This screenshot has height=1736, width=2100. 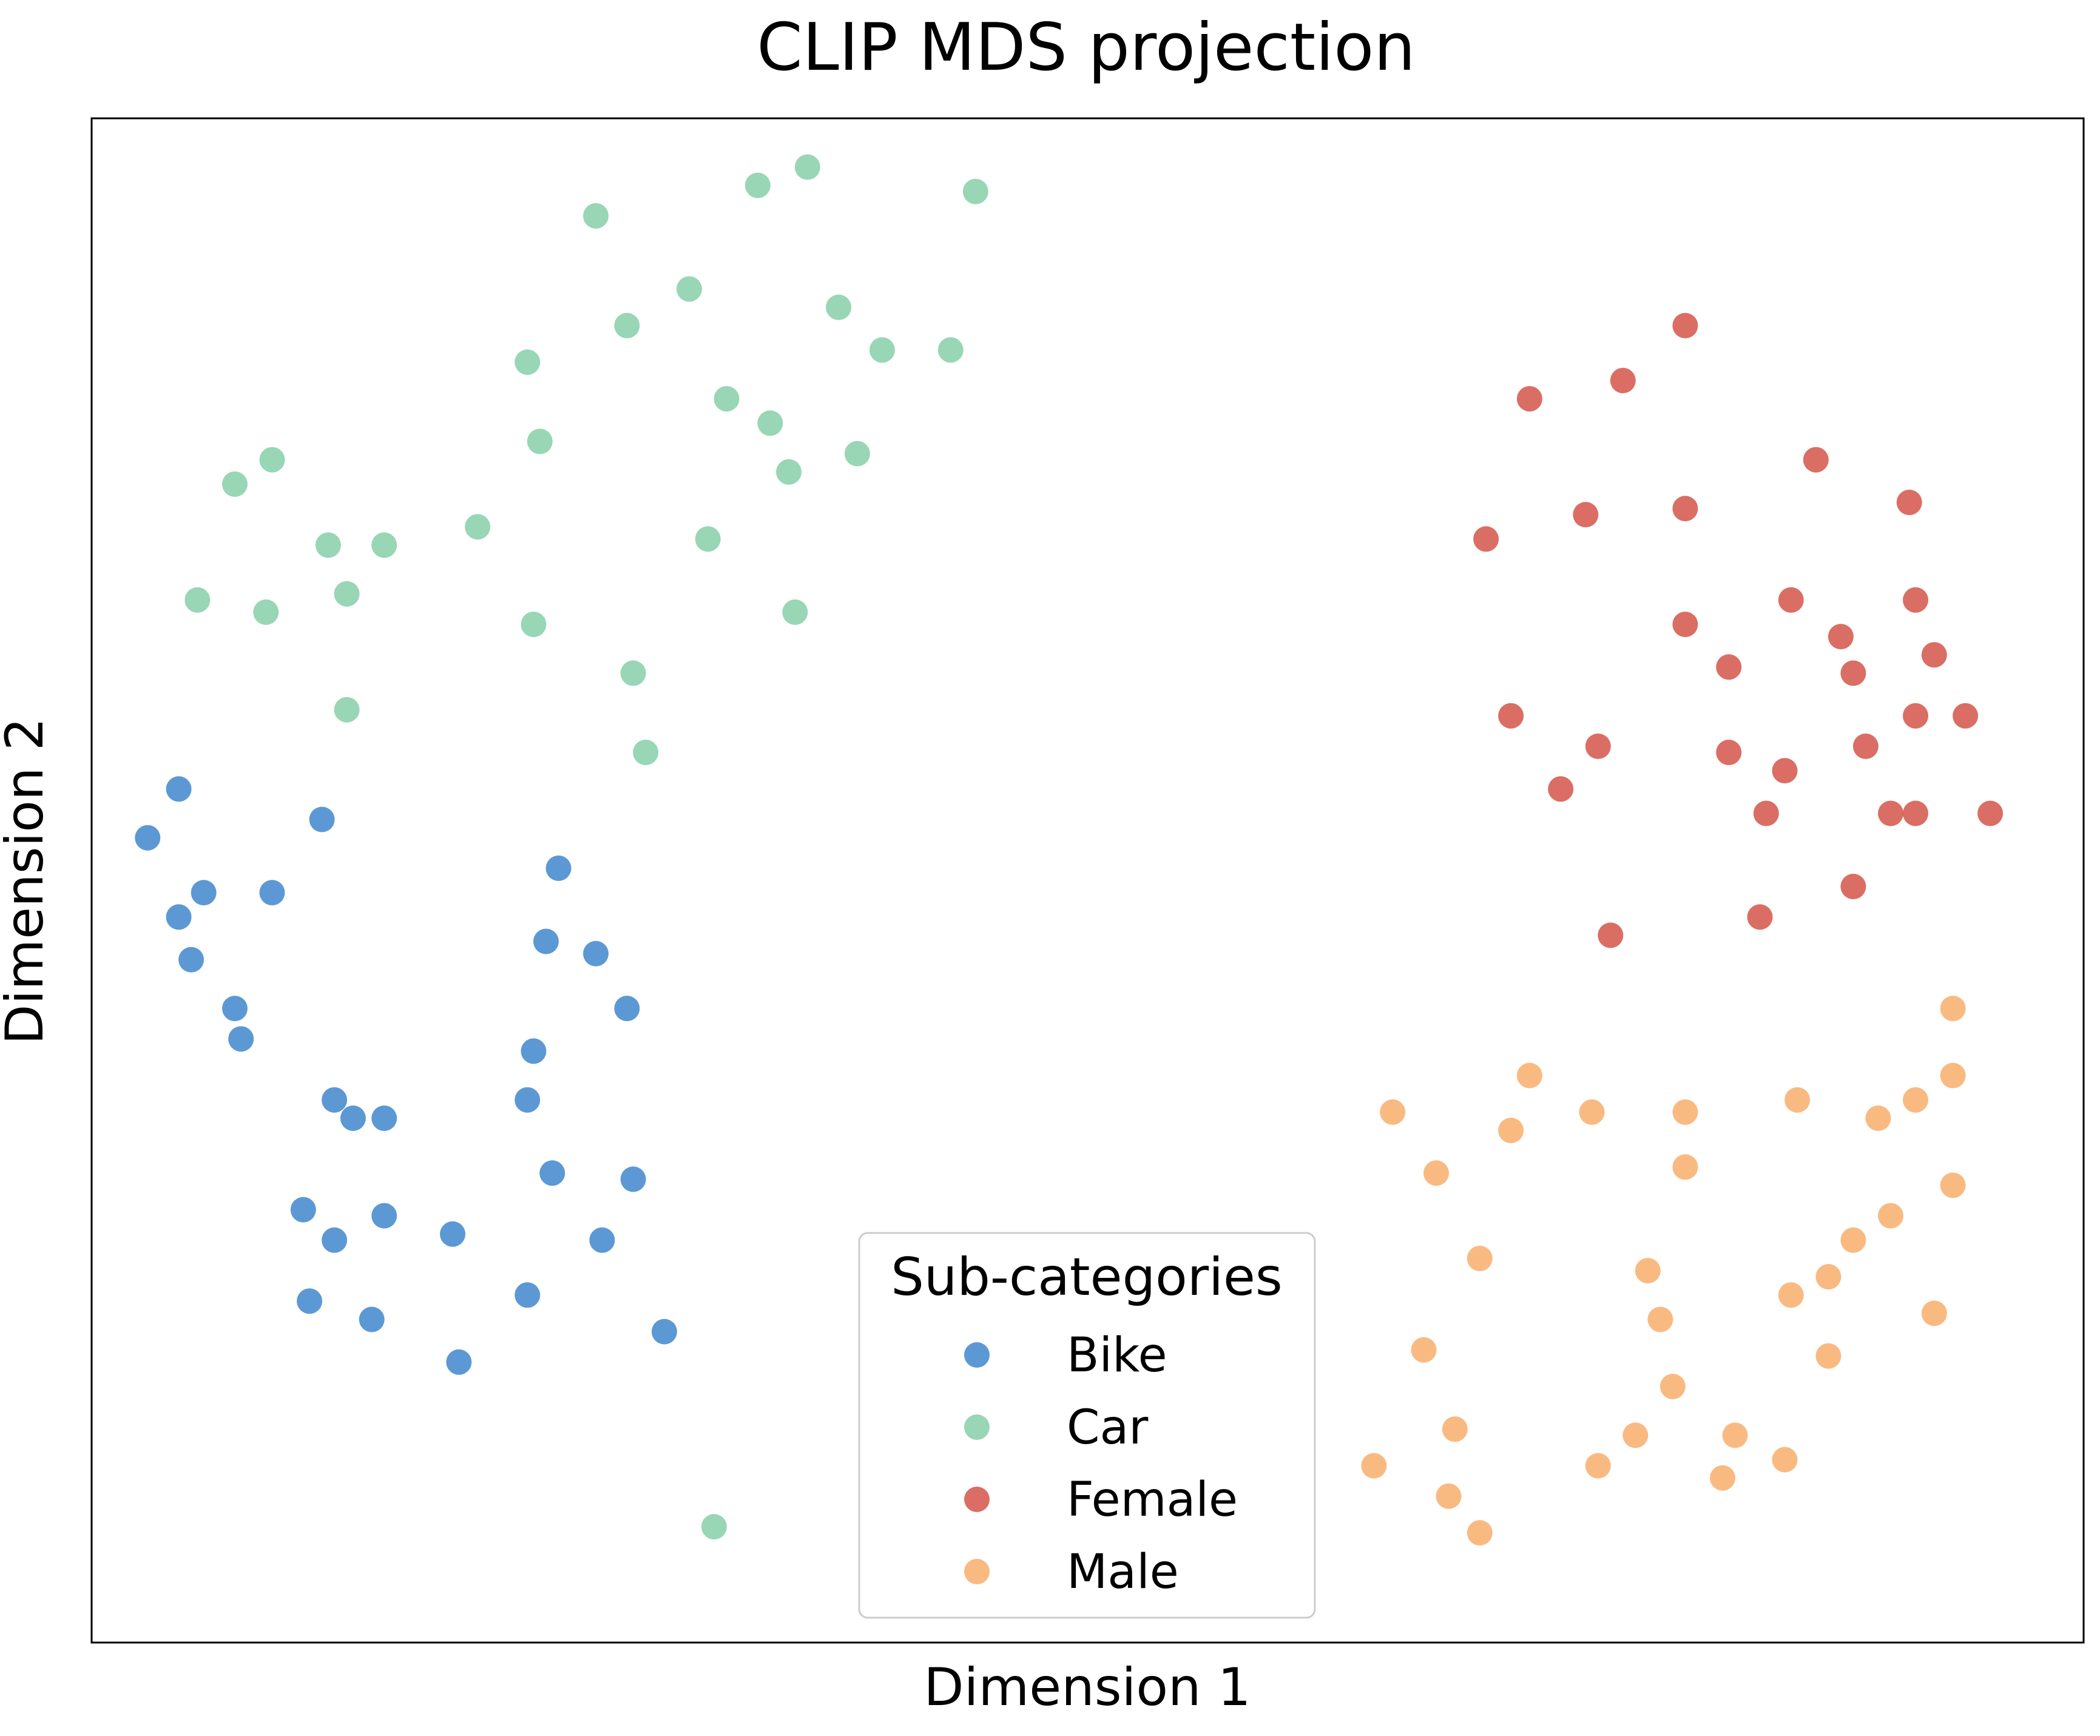 What do you see at coordinates (1117, 1355) in the screenshot?
I see `legend-label-bike: Bike` at bounding box center [1117, 1355].